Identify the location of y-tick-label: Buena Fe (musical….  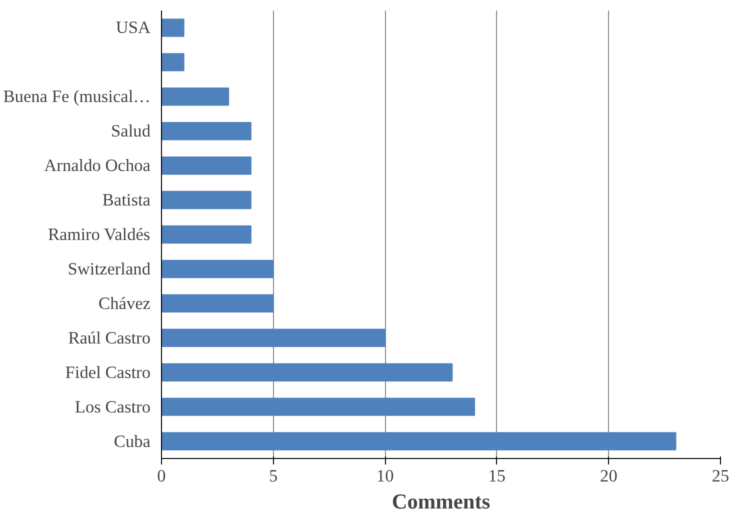
(77, 96).